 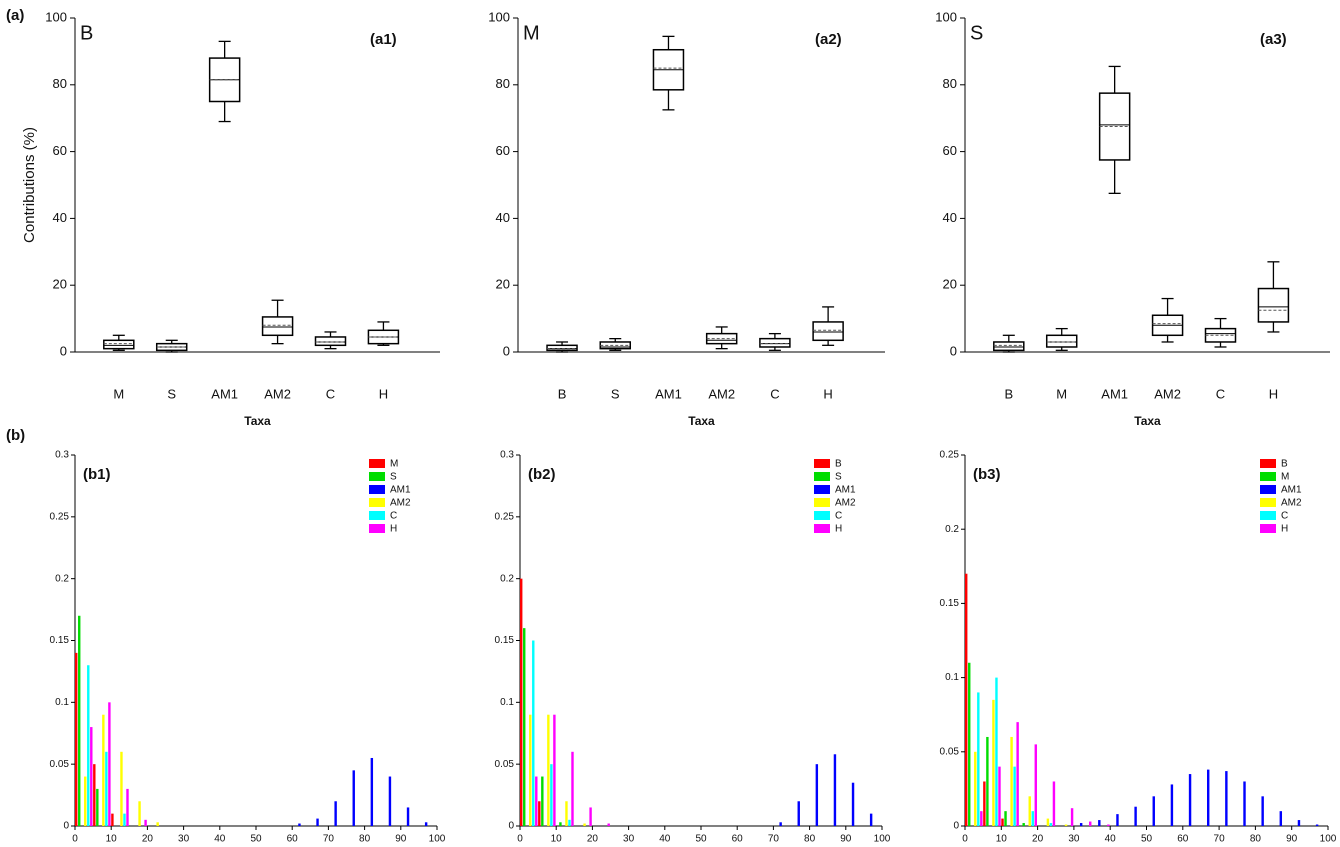 I want to click on legend-label: B, so click(x=838, y=464).